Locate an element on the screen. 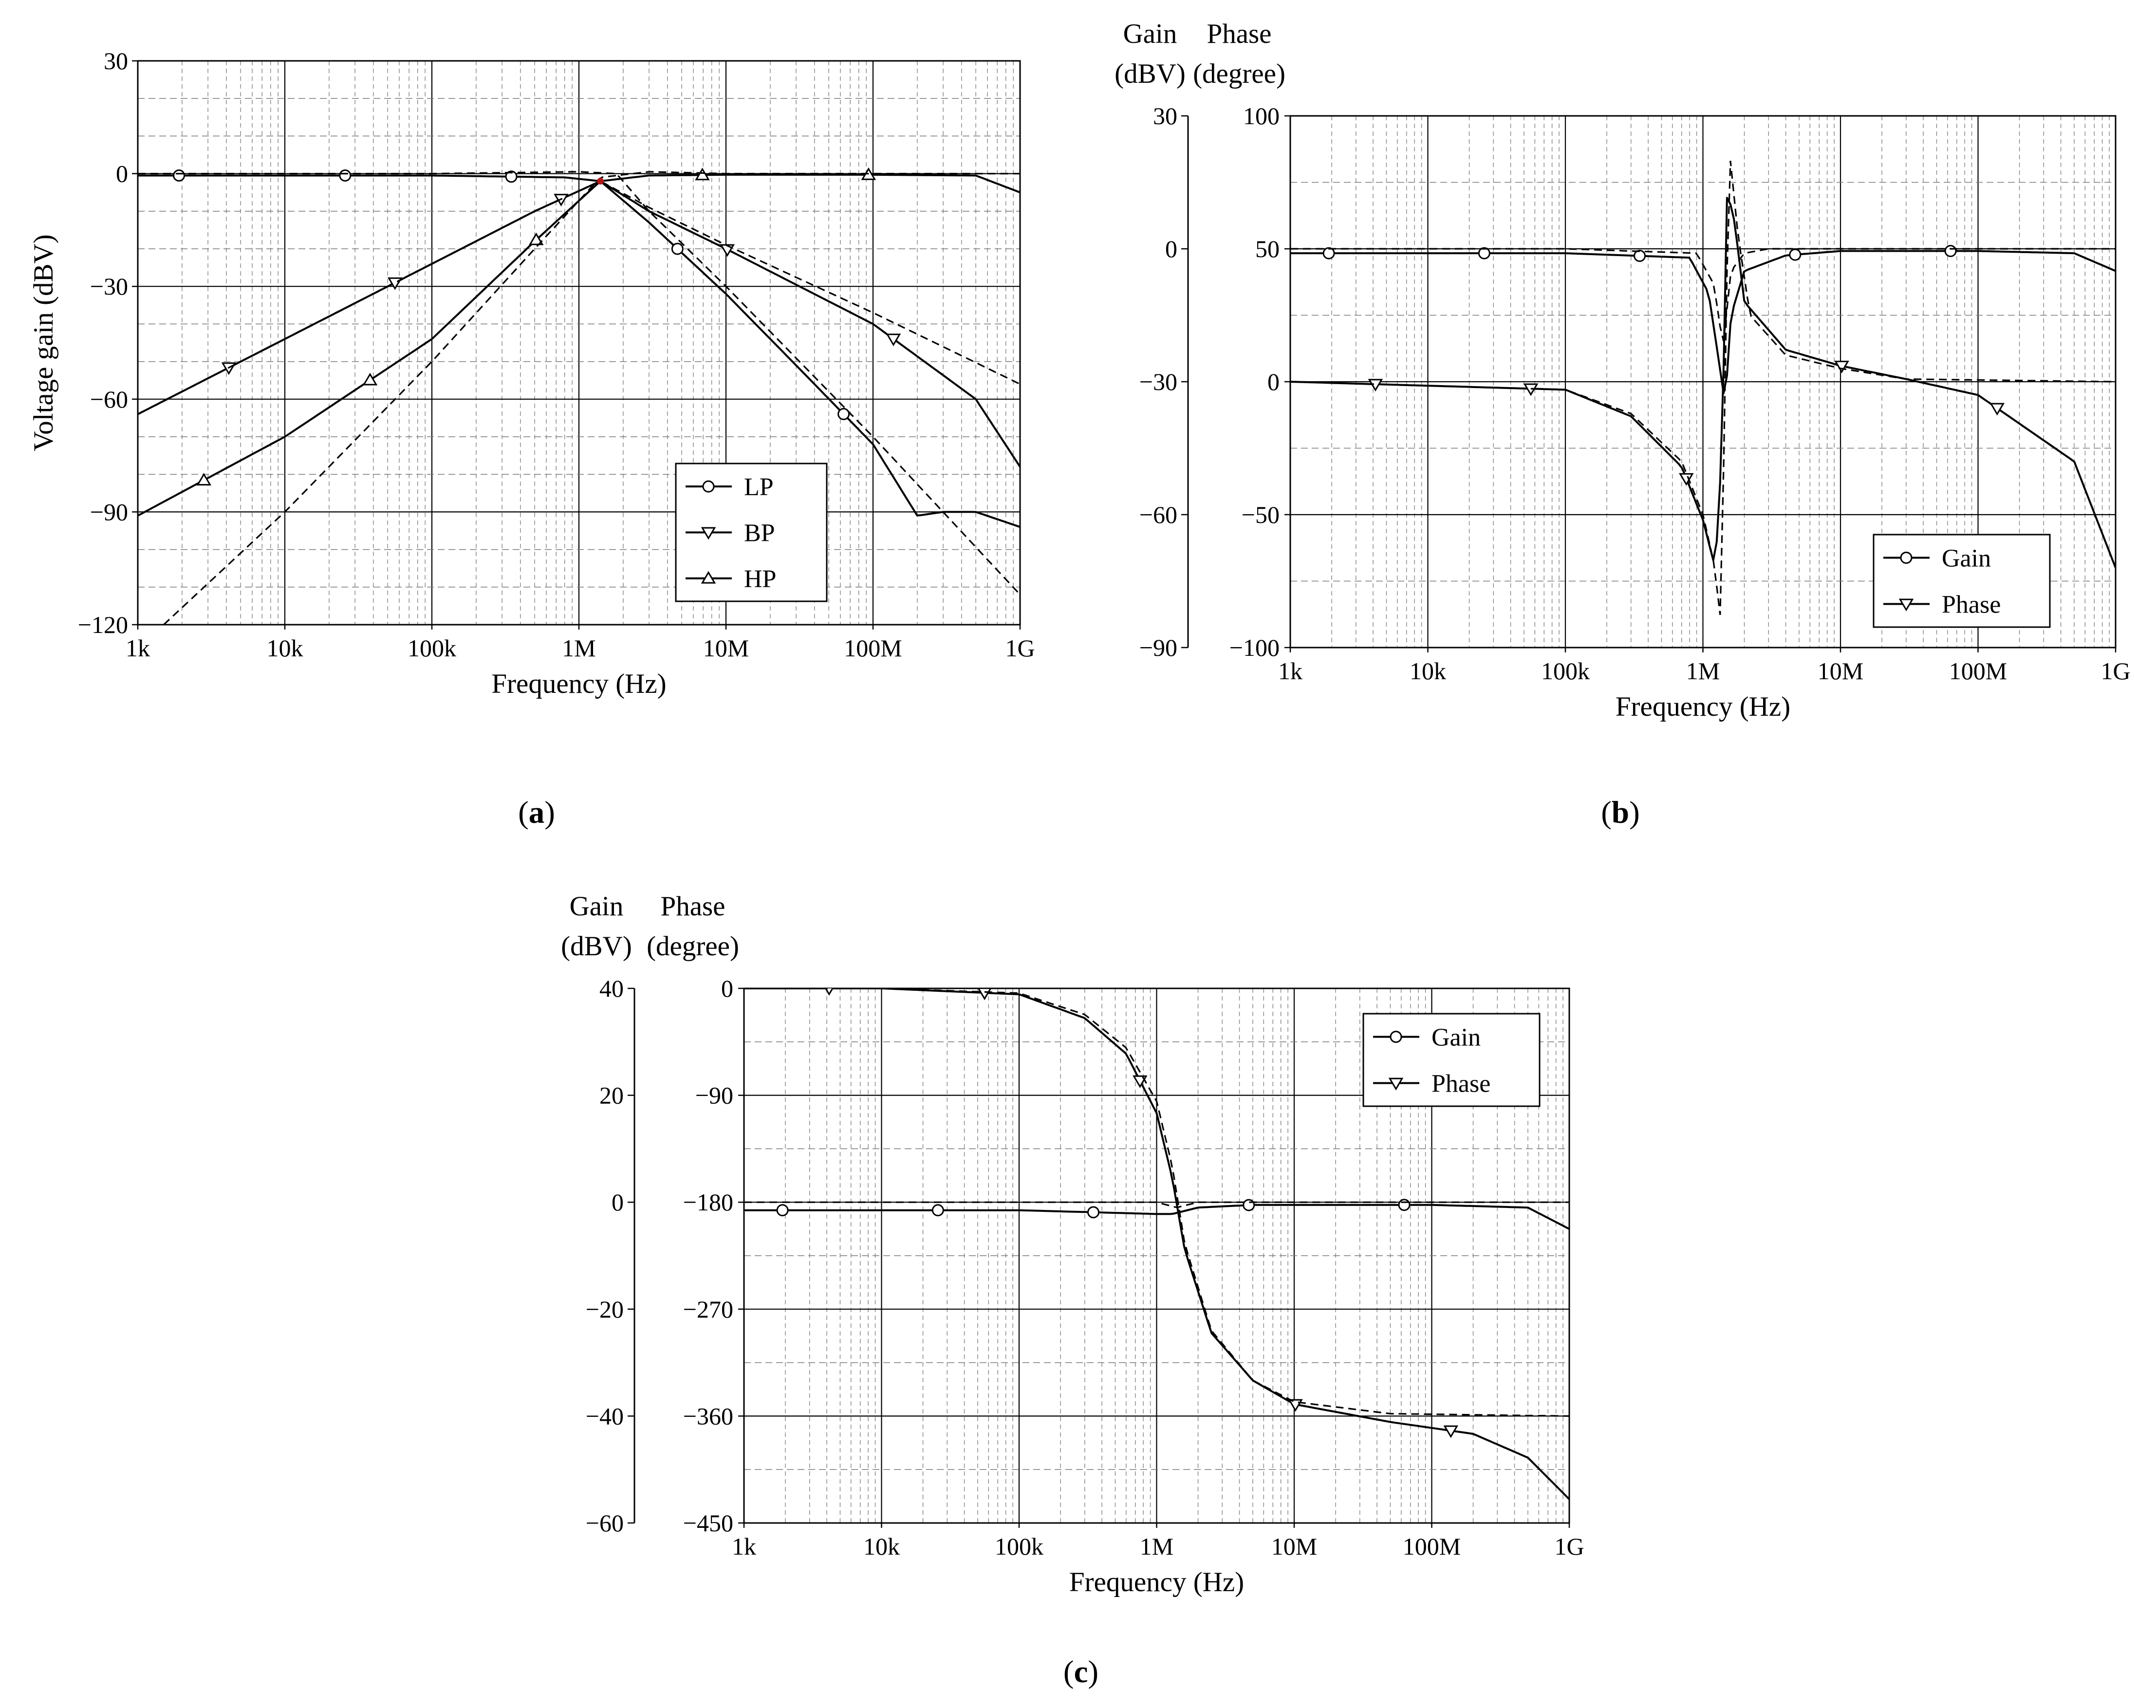 This screenshot has width=2156, height=1708. chart-a-series is located at coordinates (579, 396).